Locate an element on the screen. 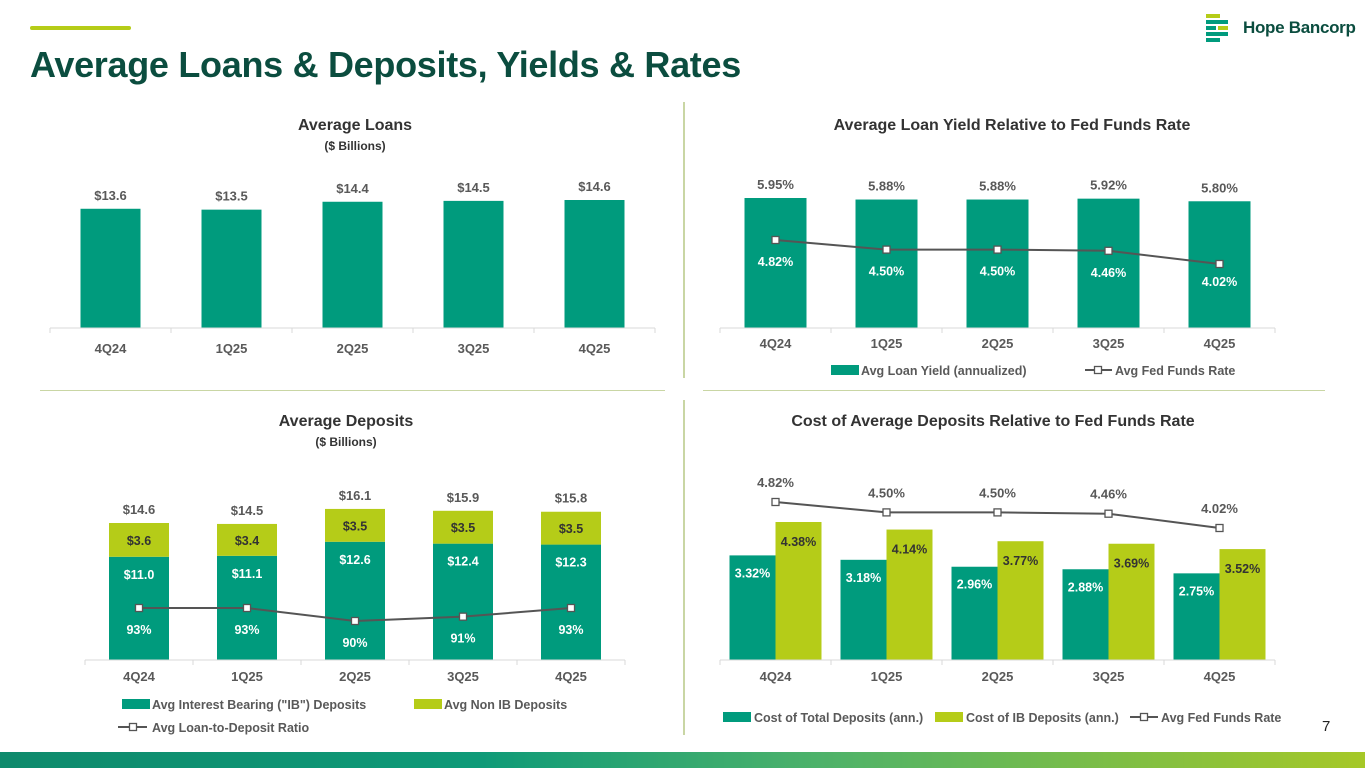  legend-swatch-nonib is located at coordinates (428, 704).